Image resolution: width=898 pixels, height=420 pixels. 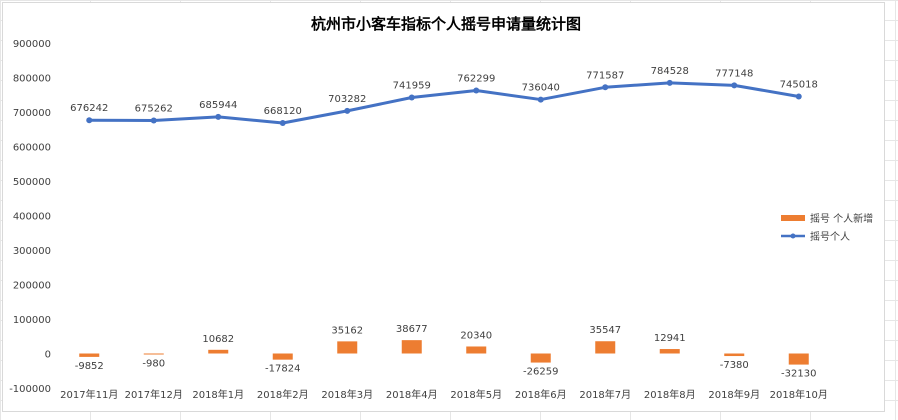 I want to click on bar-data-label: -32130, so click(x=798, y=374).